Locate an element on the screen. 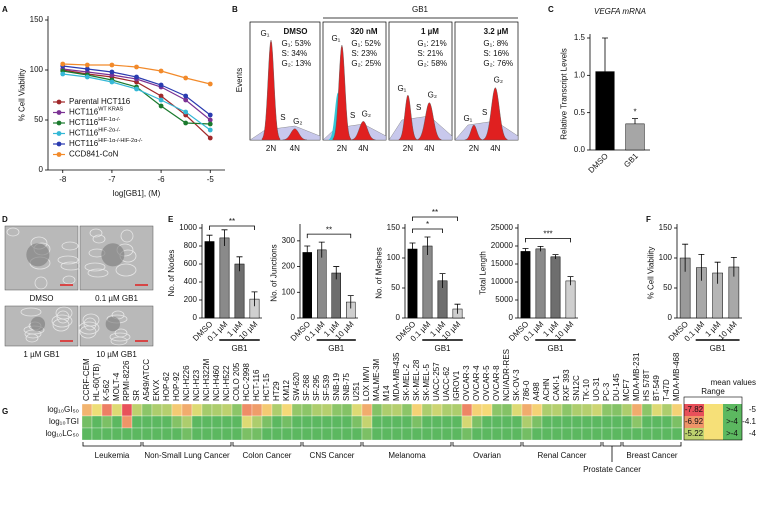 Image resolution: width=757 pixels, height=527 pixels. legend-name: HCT116 is located at coordinates (84, 112).